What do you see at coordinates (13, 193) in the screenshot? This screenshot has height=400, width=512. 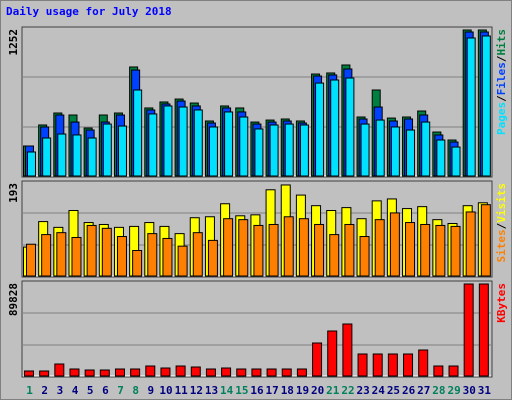 I see `y-tick-label: 193` at bounding box center [13, 193].